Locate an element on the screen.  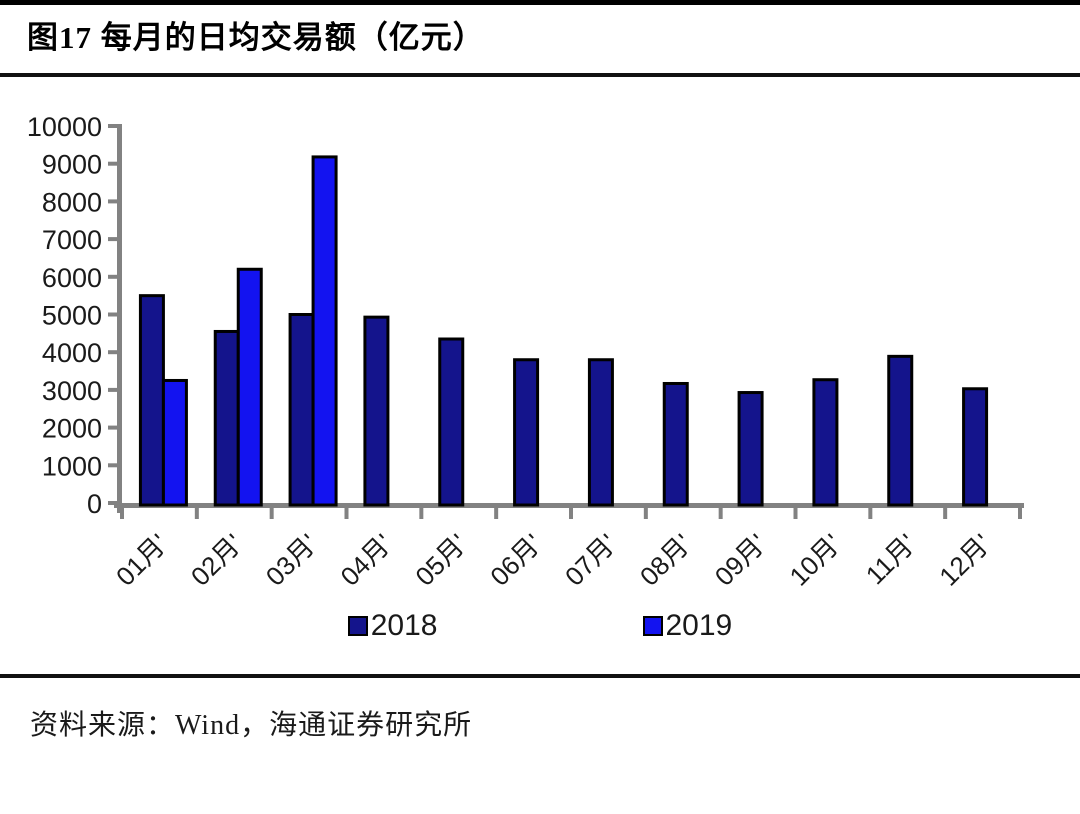
x-axis-category-label: 06月' is located at coordinates (516, 560).